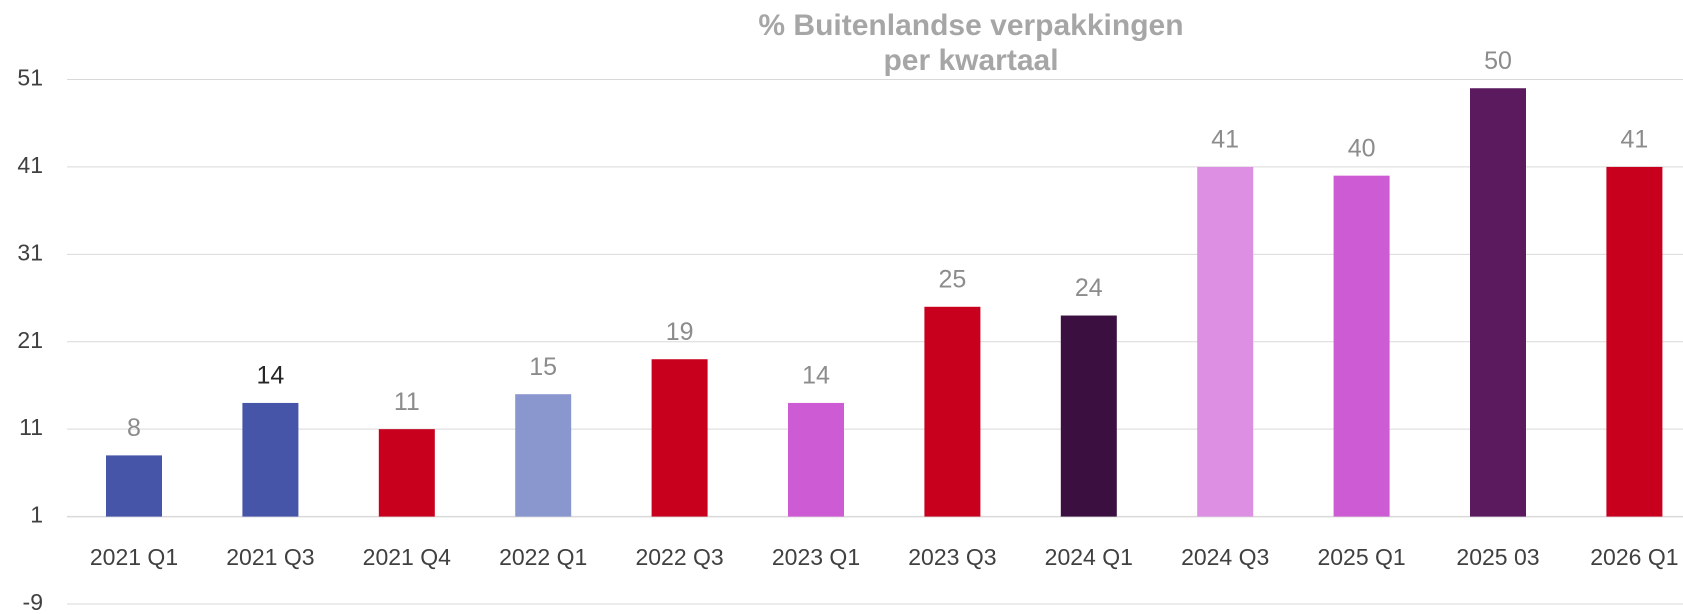  Describe the element at coordinates (1497, 557) in the screenshot. I see `x-tick-label: 2025 03` at that location.